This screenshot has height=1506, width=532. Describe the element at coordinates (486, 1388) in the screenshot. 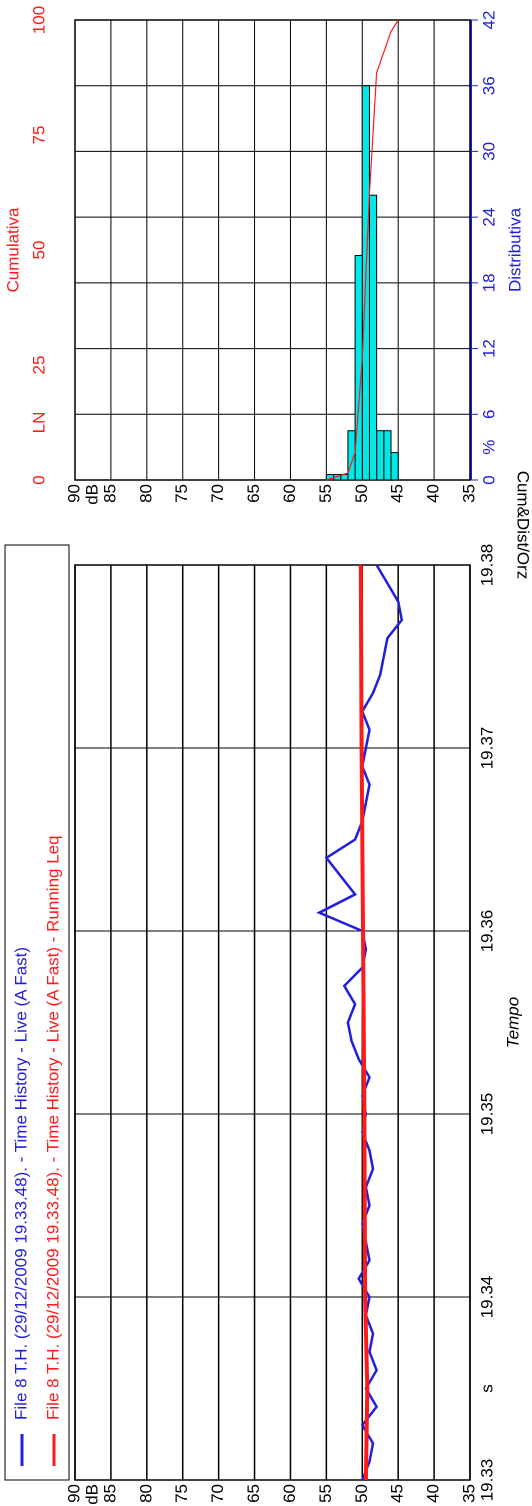

I see `x-unit-label: s` at that location.